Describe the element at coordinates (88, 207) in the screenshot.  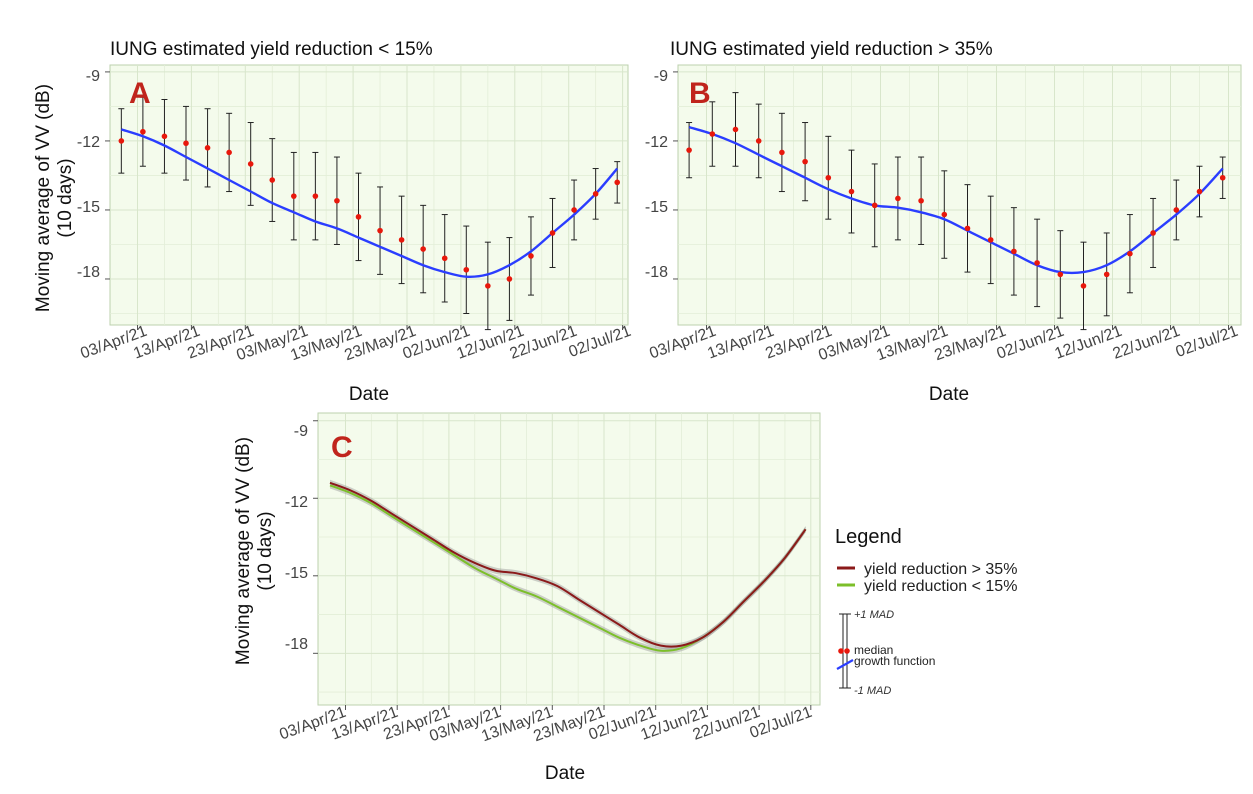
I see `panel-a-y-tick-label: -15` at that location.